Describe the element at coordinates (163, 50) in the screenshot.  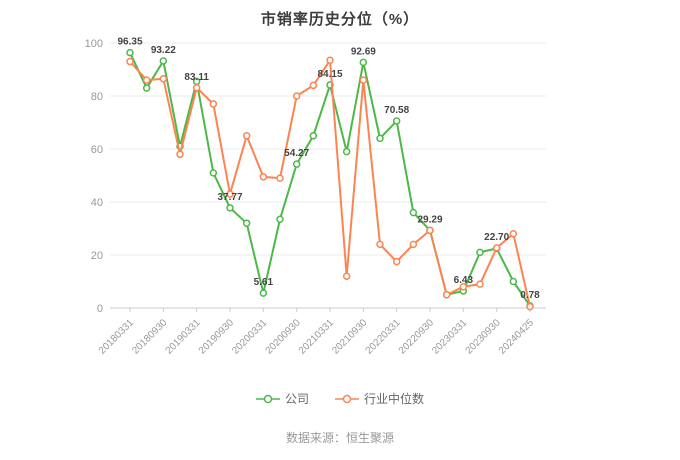
I see `point-value-label: 93.22` at that location.